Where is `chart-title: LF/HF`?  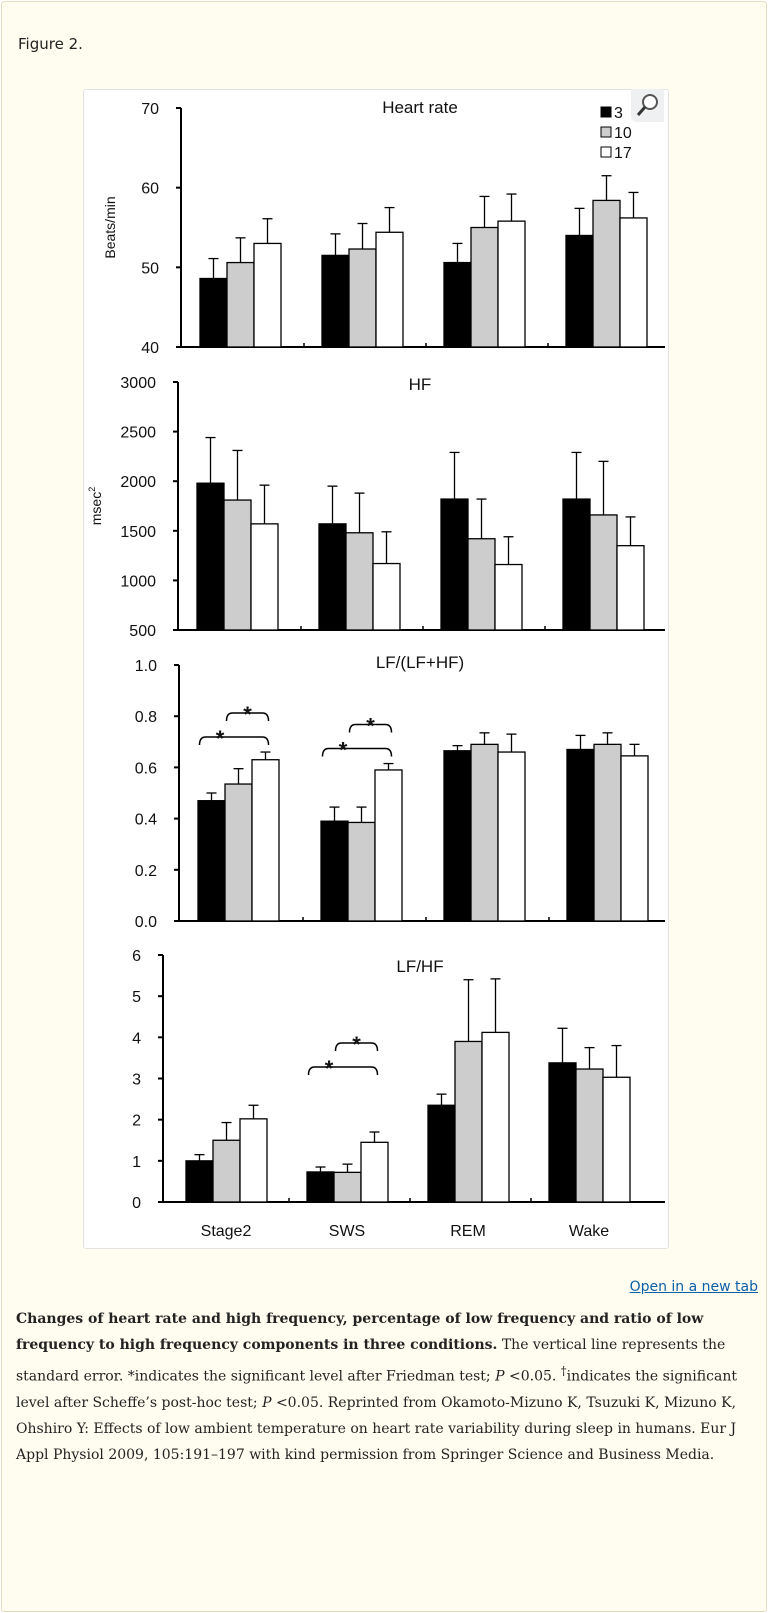
chart-title: LF/HF is located at coordinates (419, 966).